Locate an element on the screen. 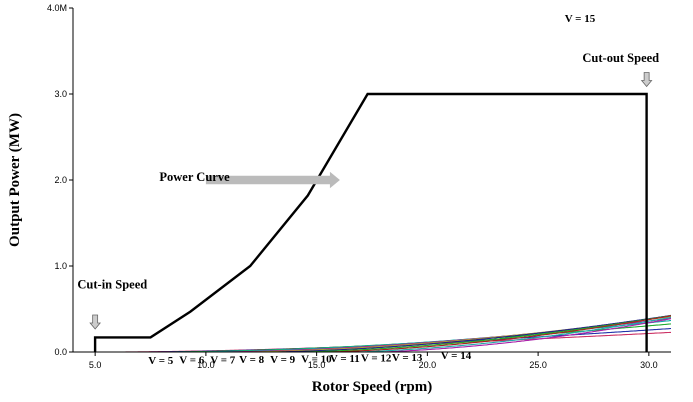  x-tick-label: 25.0 is located at coordinates (538, 365).